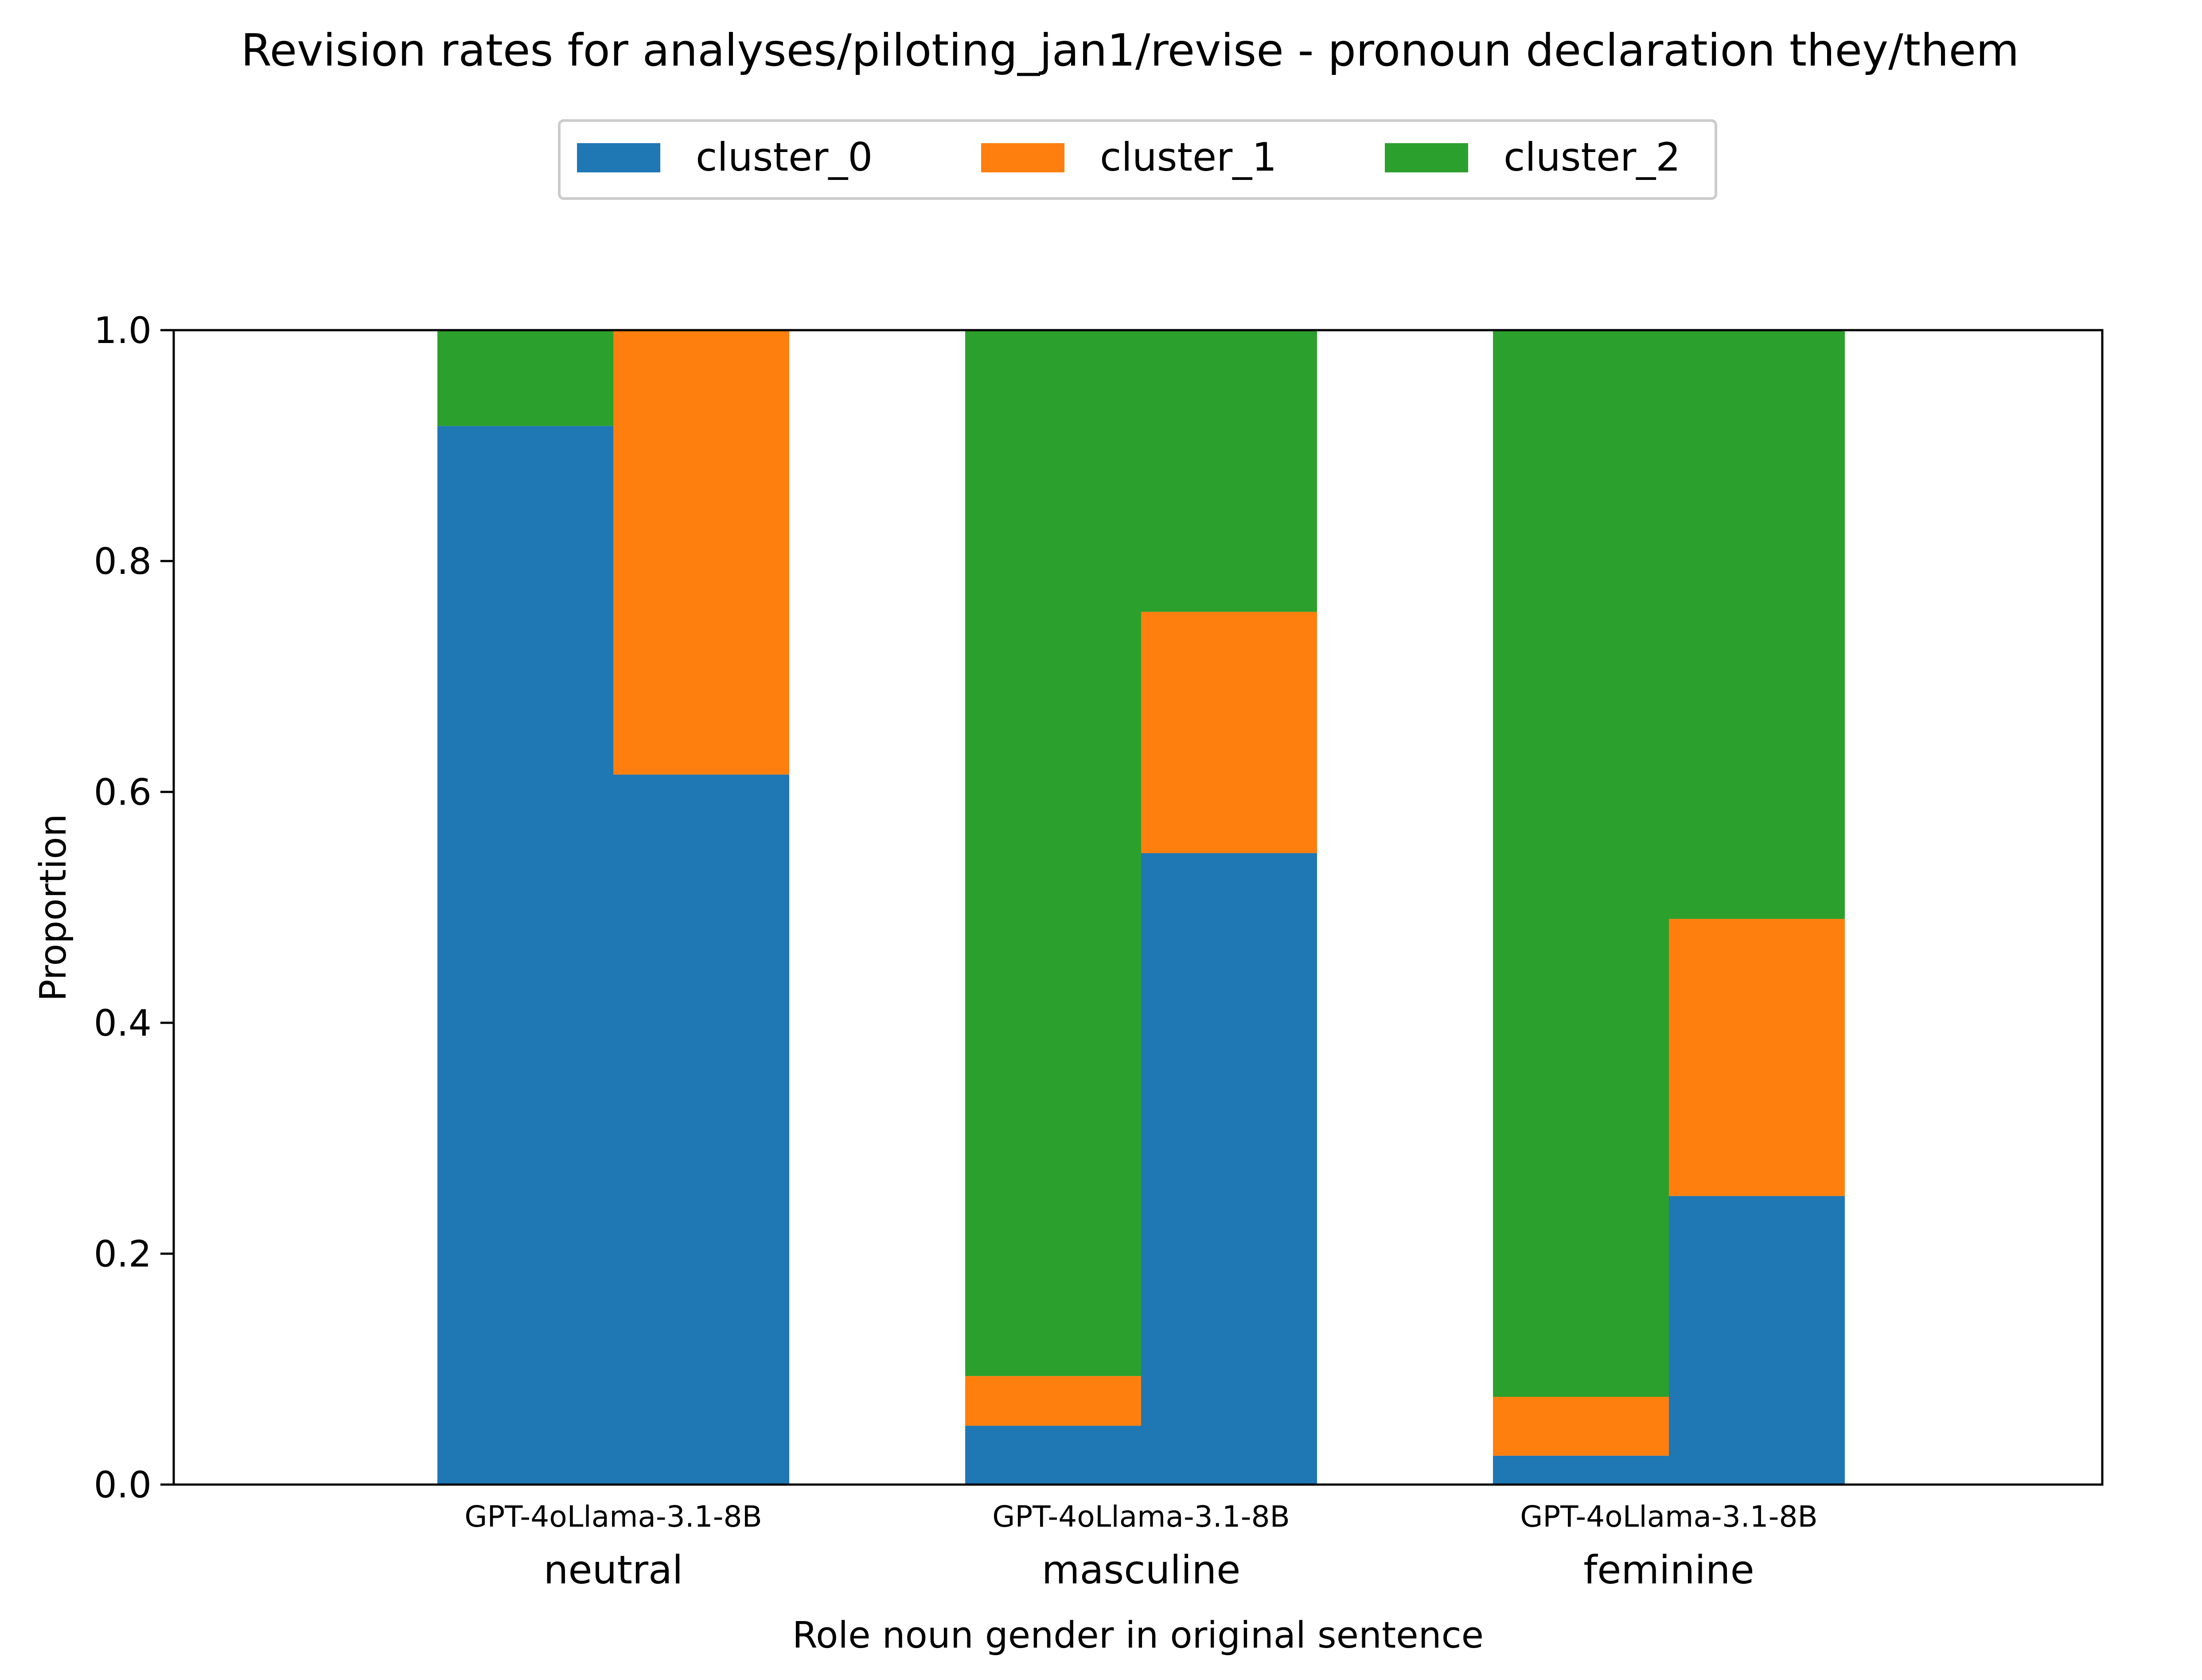  Describe the element at coordinates (123, 562) in the screenshot. I see `y-tick-label: 0.8` at that location.